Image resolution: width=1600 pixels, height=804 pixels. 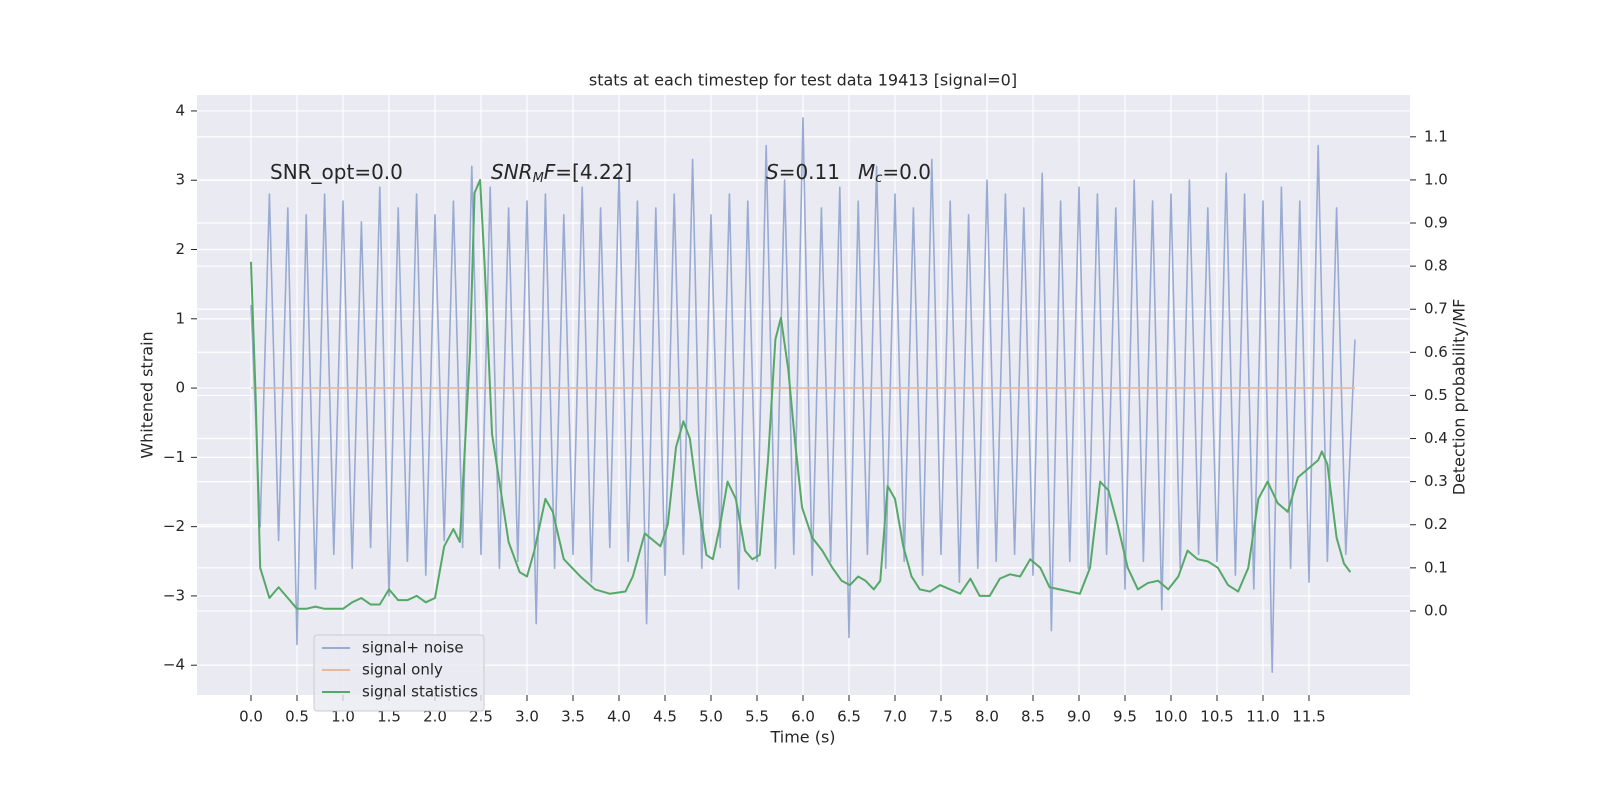 What do you see at coordinates (619, 717) in the screenshot?
I see `x-tick-label: 4.0` at bounding box center [619, 717].